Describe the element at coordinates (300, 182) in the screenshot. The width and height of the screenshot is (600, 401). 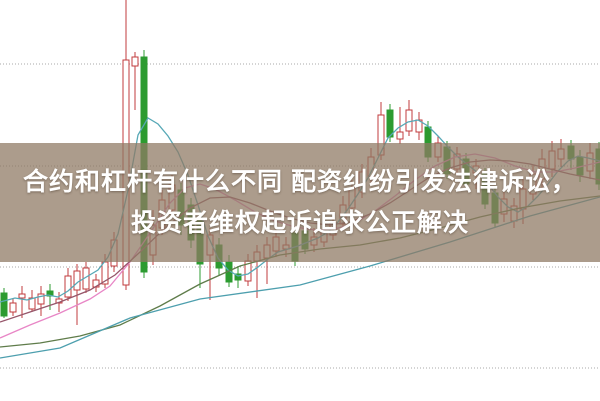
I see `headline-line-1: 合约和杠杆有什么不同 配资纠纷引发法律诉讼，` at that location.